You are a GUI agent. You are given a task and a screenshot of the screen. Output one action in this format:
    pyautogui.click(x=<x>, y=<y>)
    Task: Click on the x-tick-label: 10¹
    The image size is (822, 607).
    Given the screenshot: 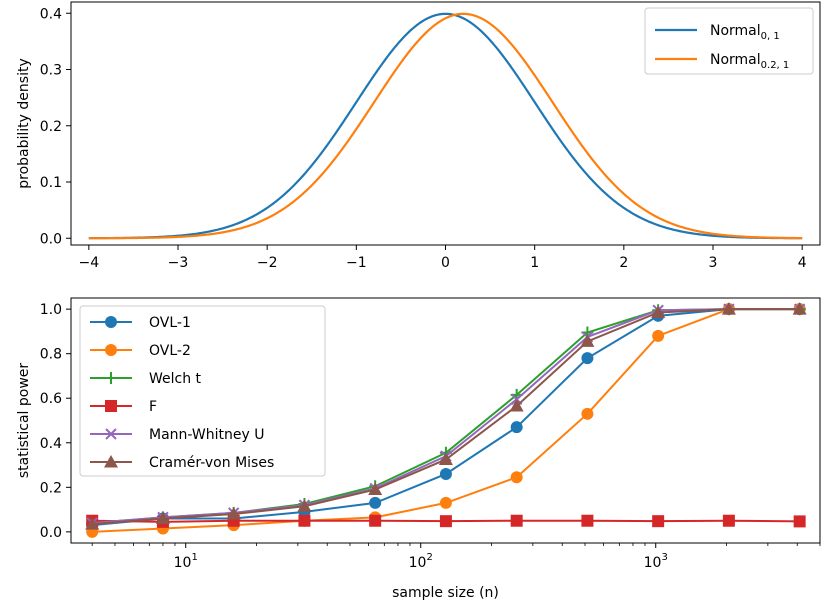 What is the action you would take?
    pyautogui.click(x=186, y=561)
    